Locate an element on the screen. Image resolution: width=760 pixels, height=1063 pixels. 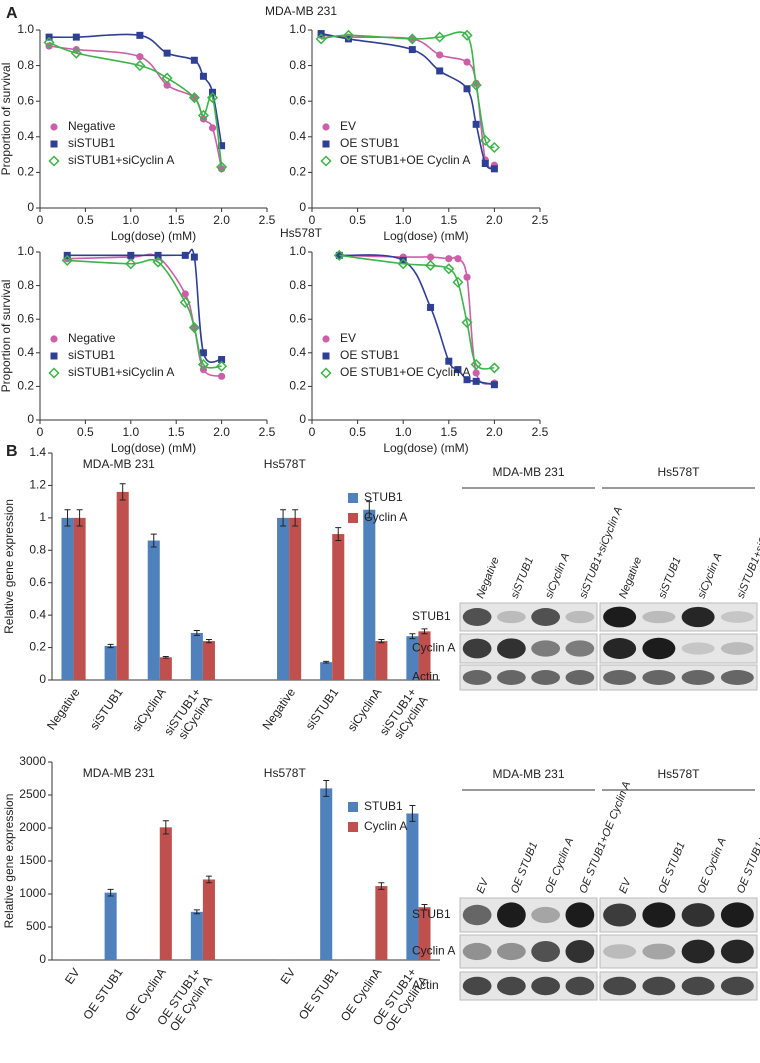
blot-lane-label: EV is located at coordinates (625, 886).